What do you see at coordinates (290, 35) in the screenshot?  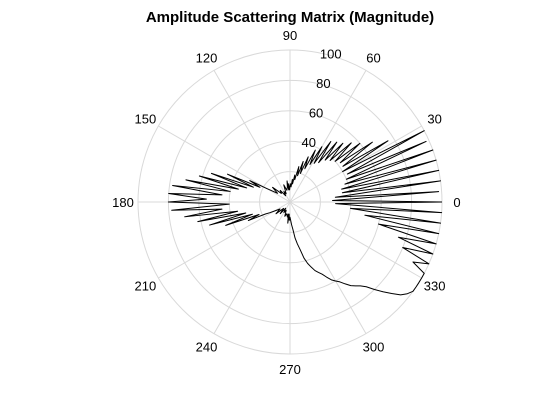 I see `angular-tick-label: 90` at bounding box center [290, 35].